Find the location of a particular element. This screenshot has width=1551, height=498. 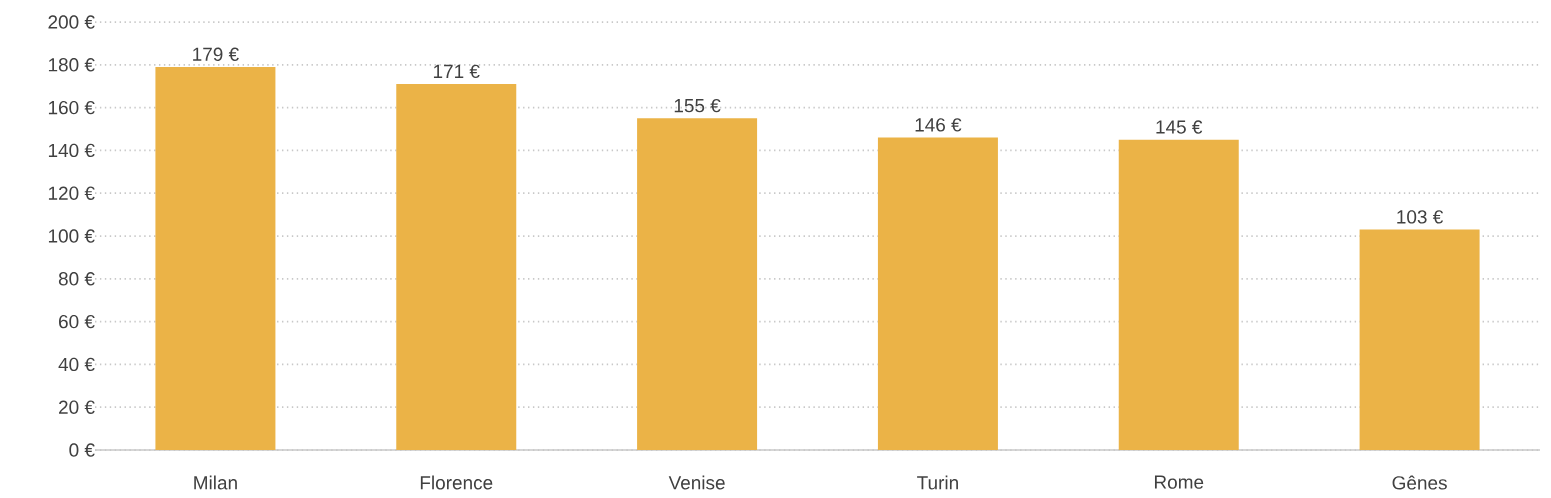

y-tick-label: 40 € is located at coordinates (76, 364).